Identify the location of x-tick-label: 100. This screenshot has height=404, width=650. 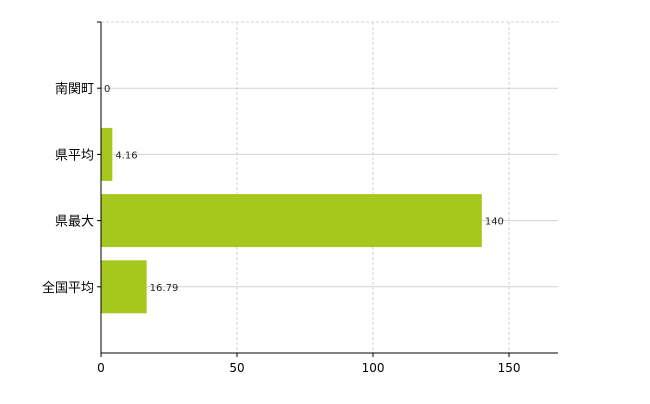
(373, 368).